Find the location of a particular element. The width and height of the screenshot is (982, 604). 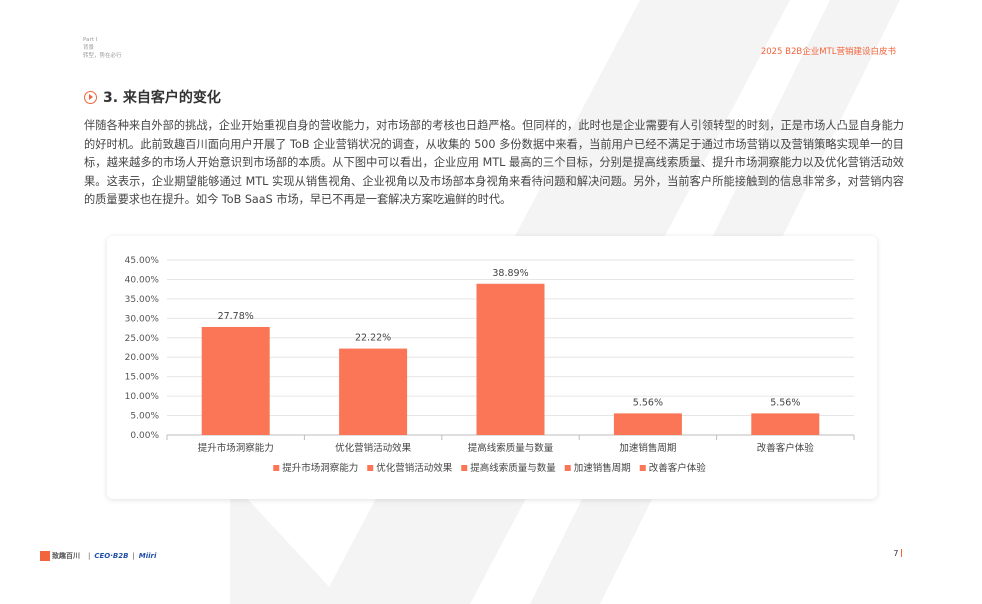

footer-logo-1: 致趣百川 is located at coordinates (66, 556).